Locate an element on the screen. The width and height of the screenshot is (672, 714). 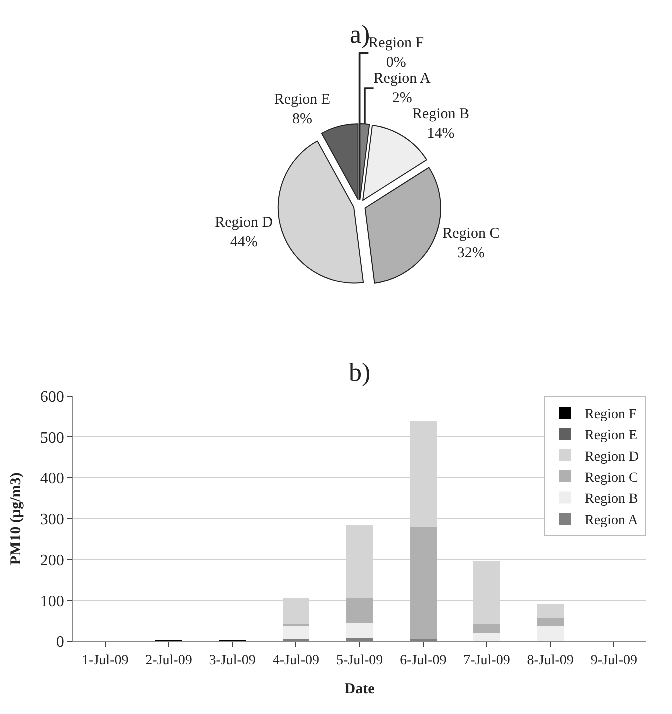
x-axis-title: Date is located at coordinates (360, 689).